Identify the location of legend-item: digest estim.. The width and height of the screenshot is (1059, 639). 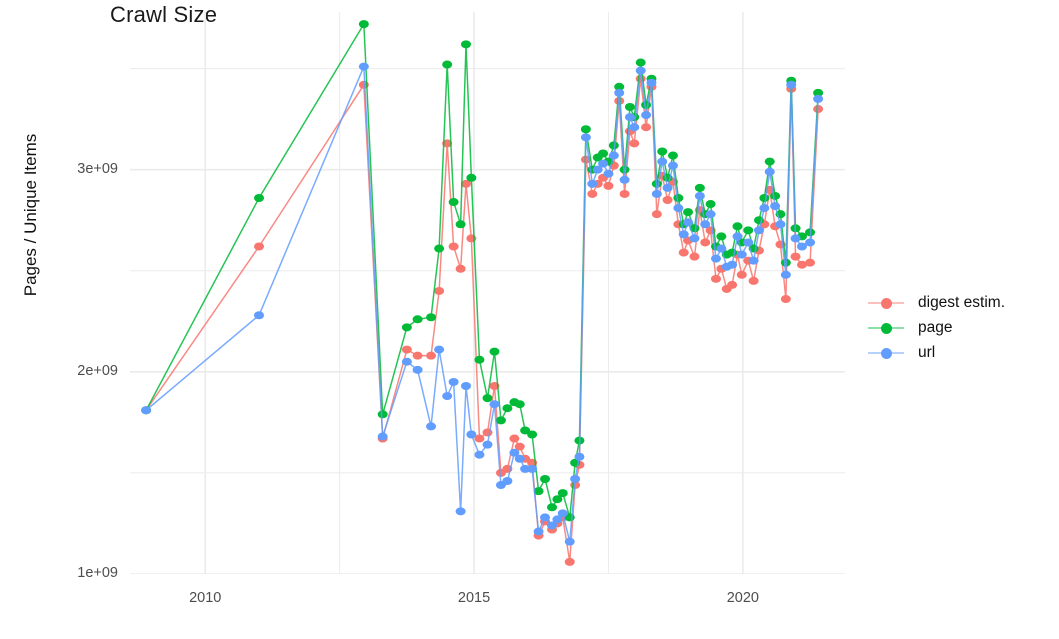
(963, 302).